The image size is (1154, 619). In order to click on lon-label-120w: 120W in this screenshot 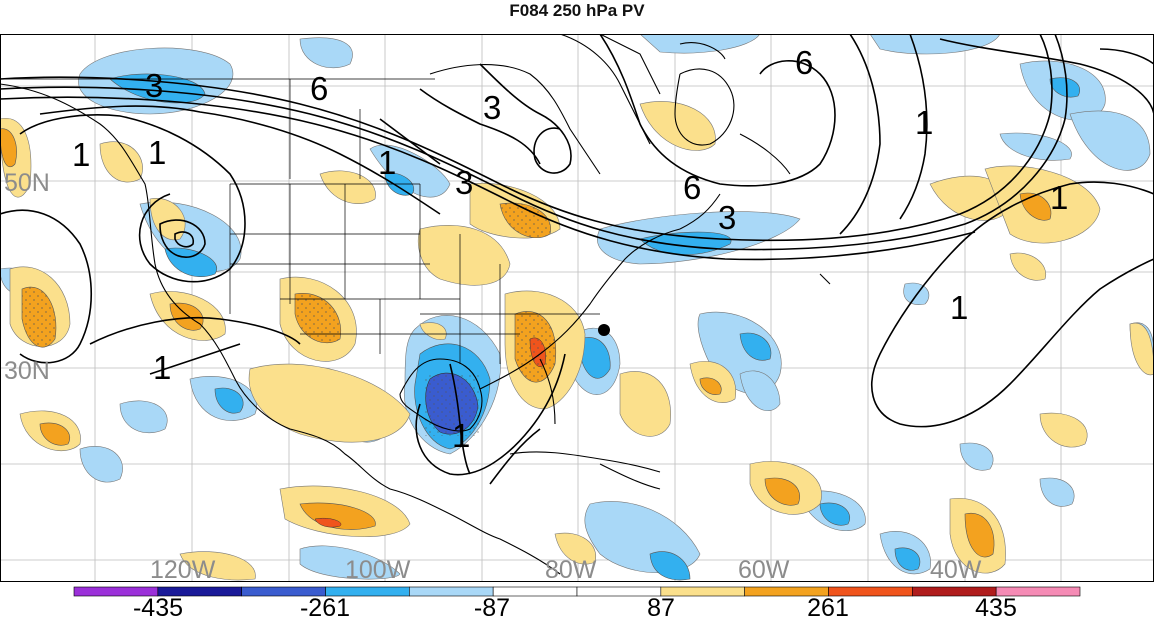, I will do `click(183, 569)`.